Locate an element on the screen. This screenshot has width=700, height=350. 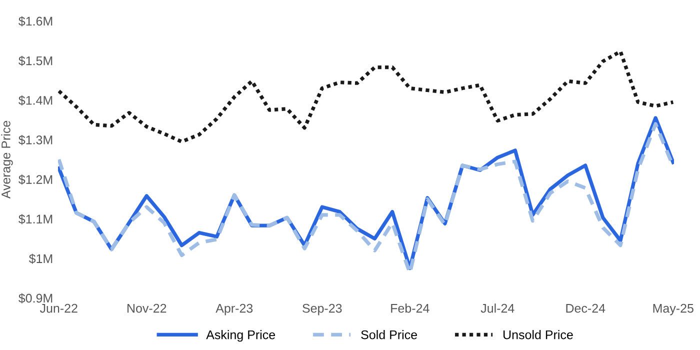
y-tick-label: $1.5M is located at coordinates (35, 61).